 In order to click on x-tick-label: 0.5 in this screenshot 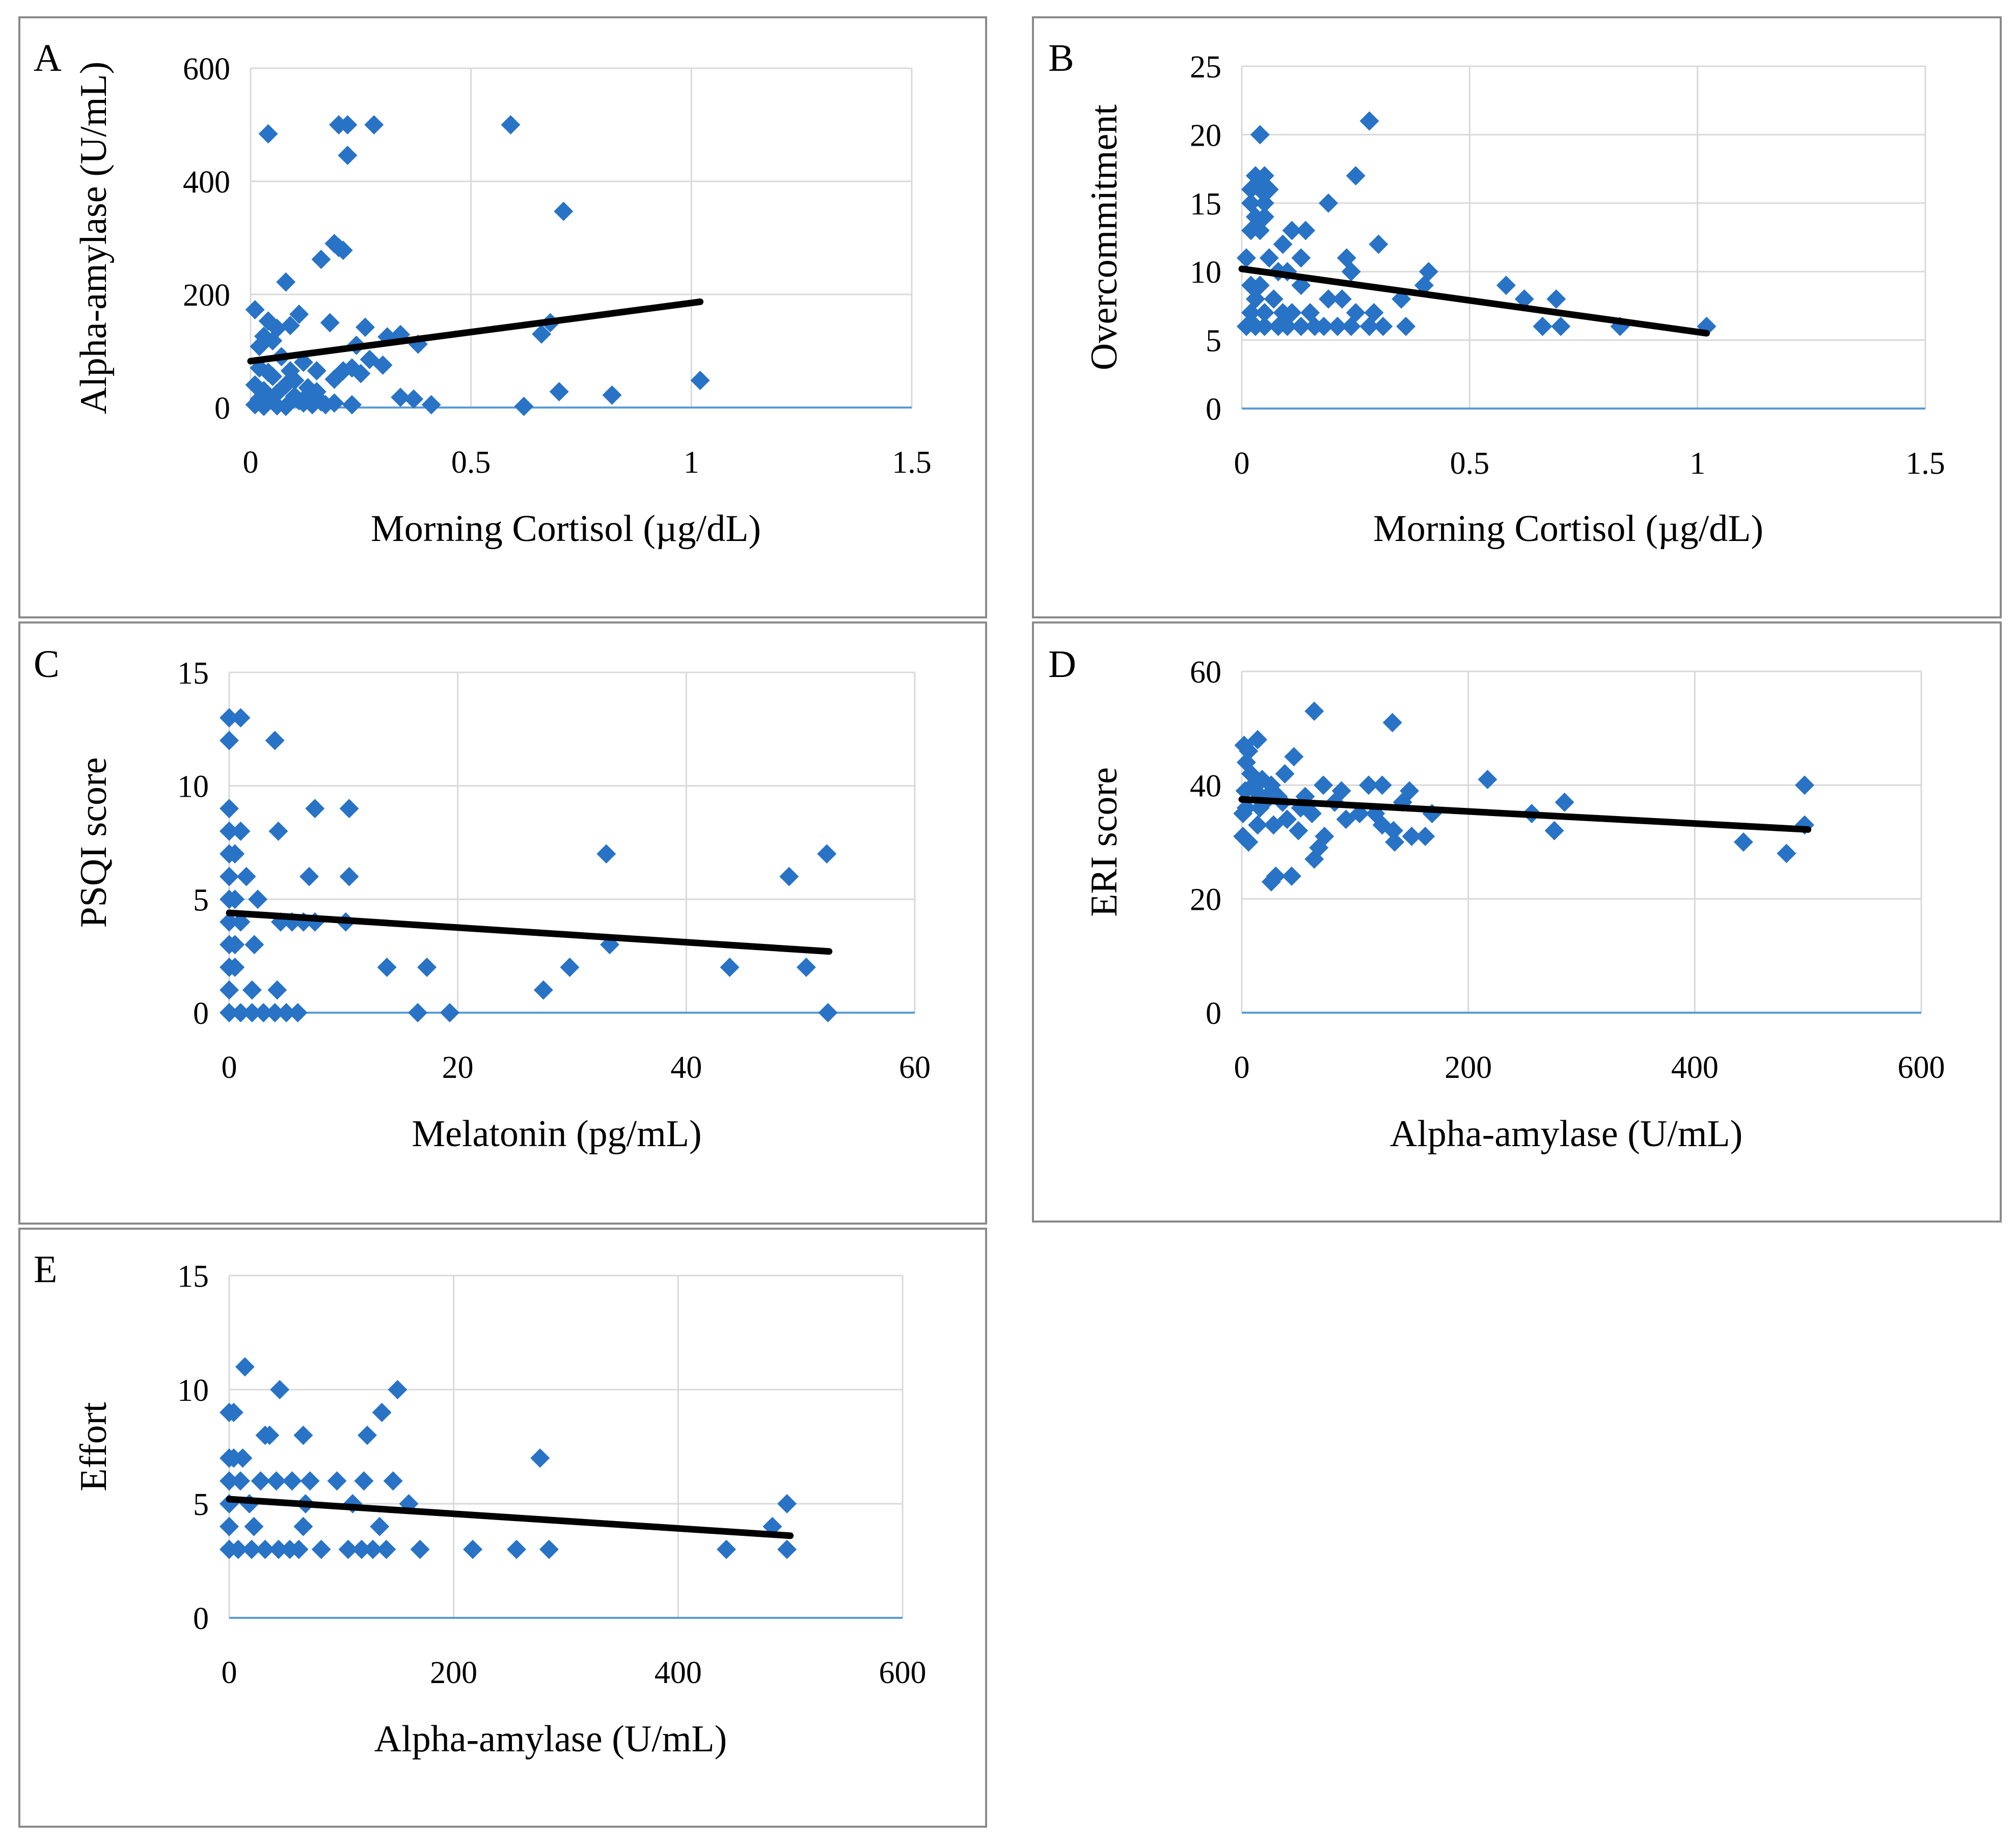, I will do `click(1470, 463)`.